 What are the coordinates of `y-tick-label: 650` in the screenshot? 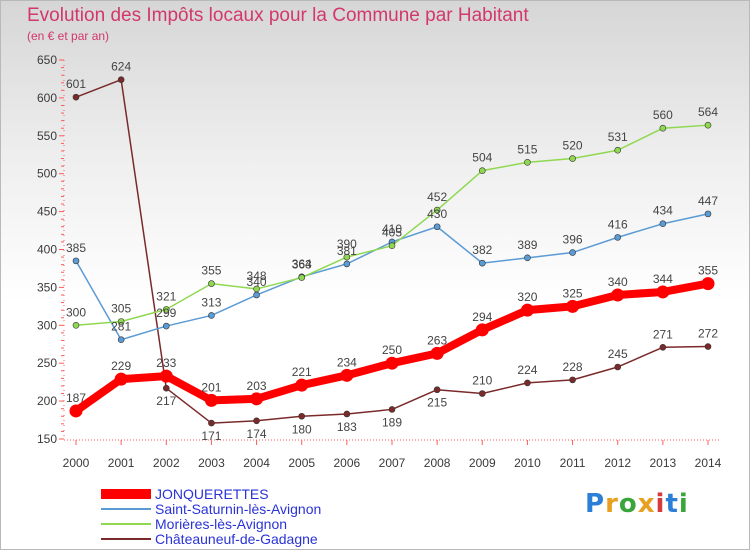 It's located at (47, 60).